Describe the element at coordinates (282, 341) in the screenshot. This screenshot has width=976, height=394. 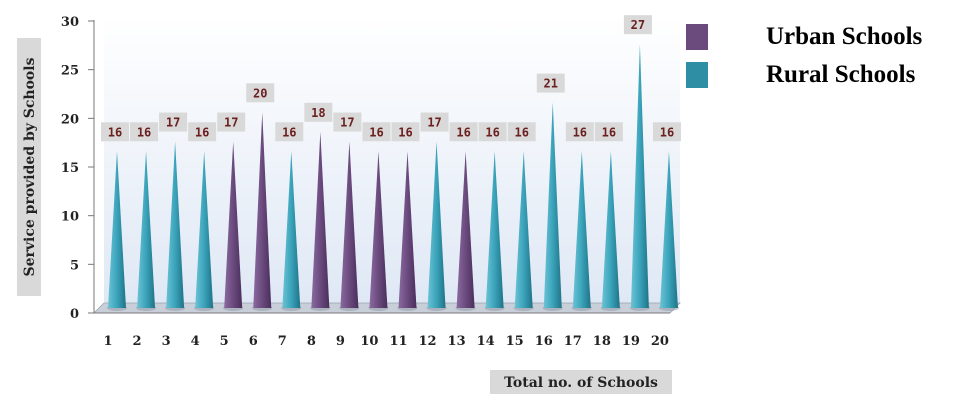
I see `x-tick-label: 7` at that location.